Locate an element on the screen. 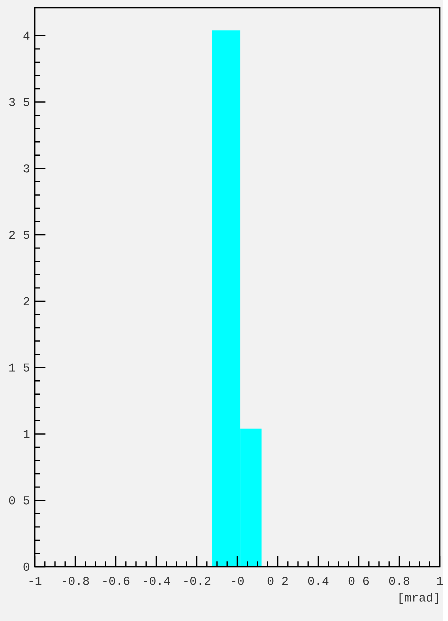  x-tick-label: 0.4 is located at coordinates (318, 581).